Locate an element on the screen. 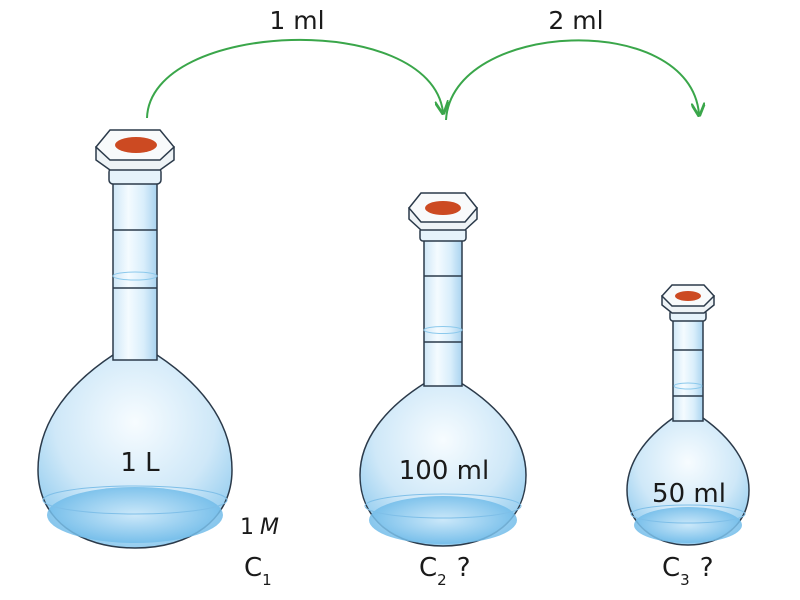 Image resolution: width=800 pixels, height=600 pixels. flask-3-neck is located at coordinates (688, 368).